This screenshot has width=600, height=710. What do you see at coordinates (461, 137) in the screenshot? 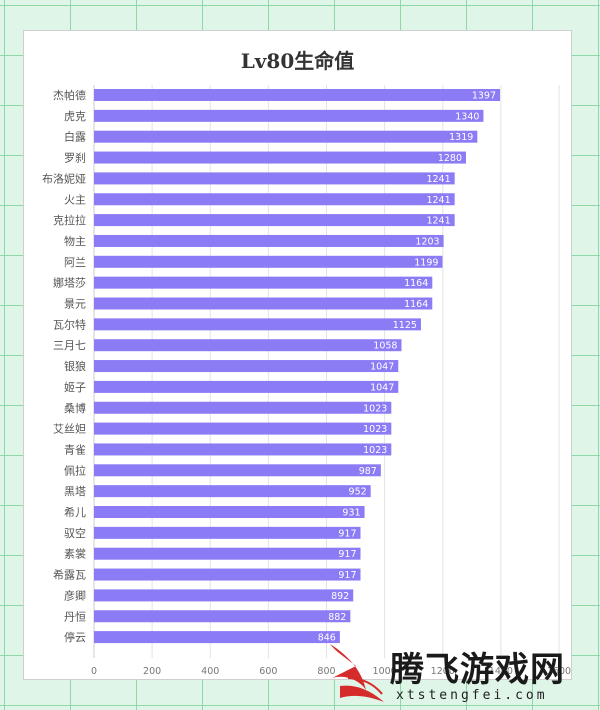
I see `value-label: 1319` at bounding box center [461, 137].